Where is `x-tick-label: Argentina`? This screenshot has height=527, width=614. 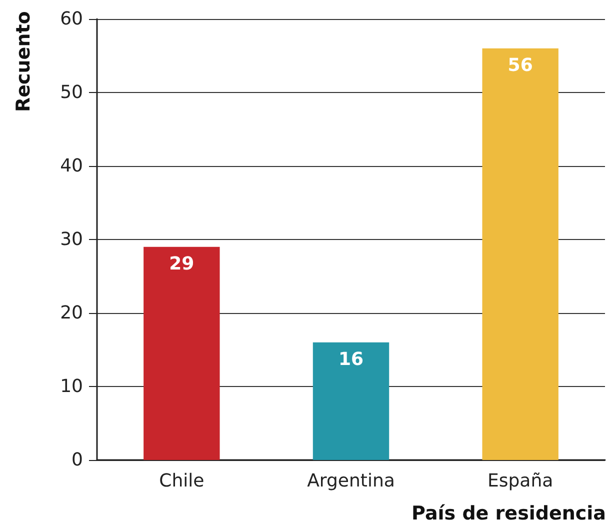 x-tick-label: Argentina is located at coordinates (351, 481).